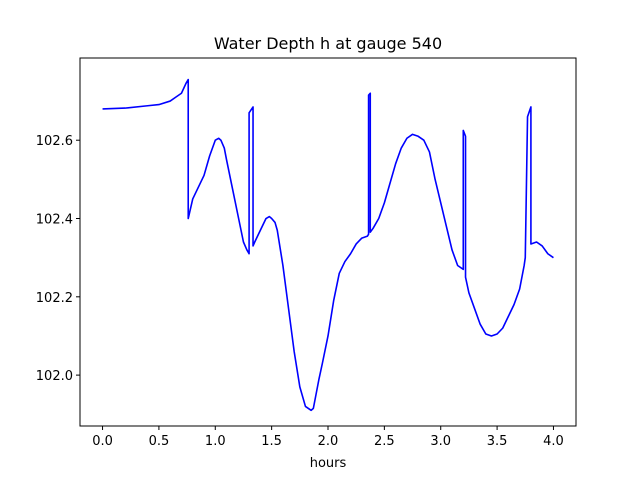  I want to click on chart-title: Water Depth h at gauge 540, so click(328, 43).